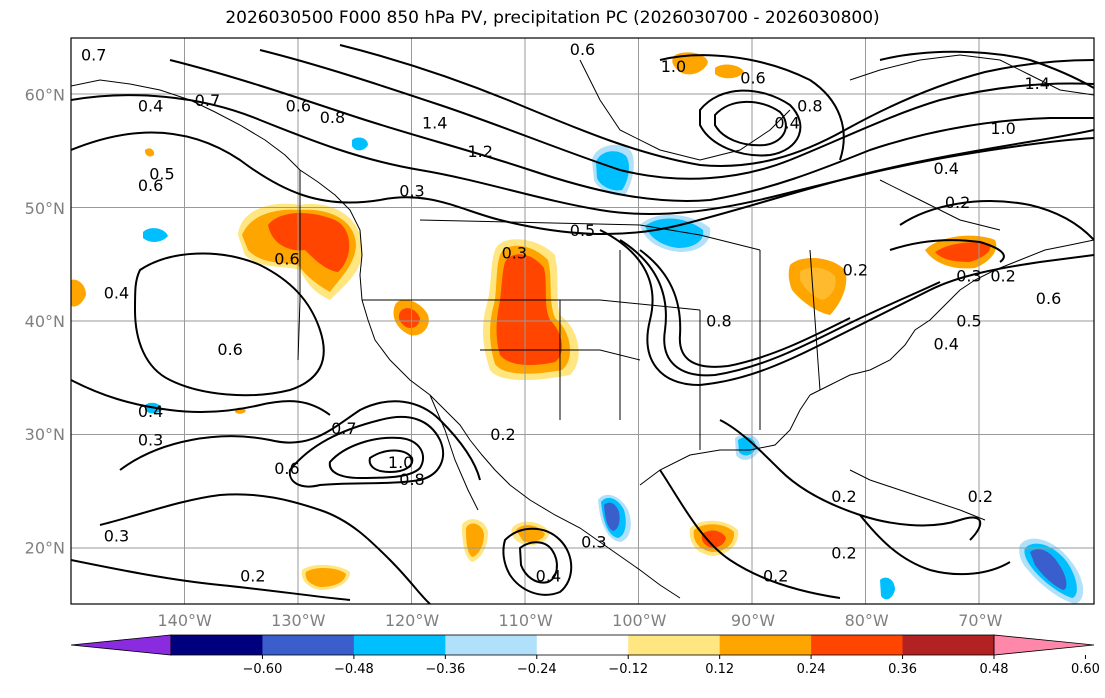  What do you see at coordinates (628, 669) in the screenshot?
I see `colorbar-tick-label: −0.12` at bounding box center [628, 669].